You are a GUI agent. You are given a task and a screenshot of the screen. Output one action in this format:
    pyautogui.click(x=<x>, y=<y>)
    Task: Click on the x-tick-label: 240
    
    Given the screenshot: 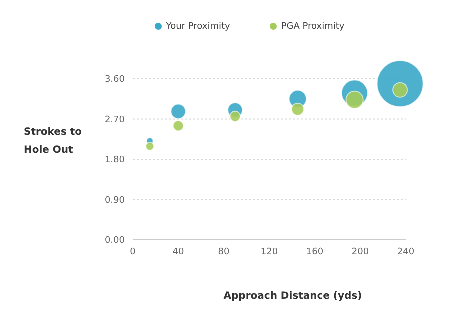 What is the action you would take?
    pyautogui.click(x=406, y=252)
    